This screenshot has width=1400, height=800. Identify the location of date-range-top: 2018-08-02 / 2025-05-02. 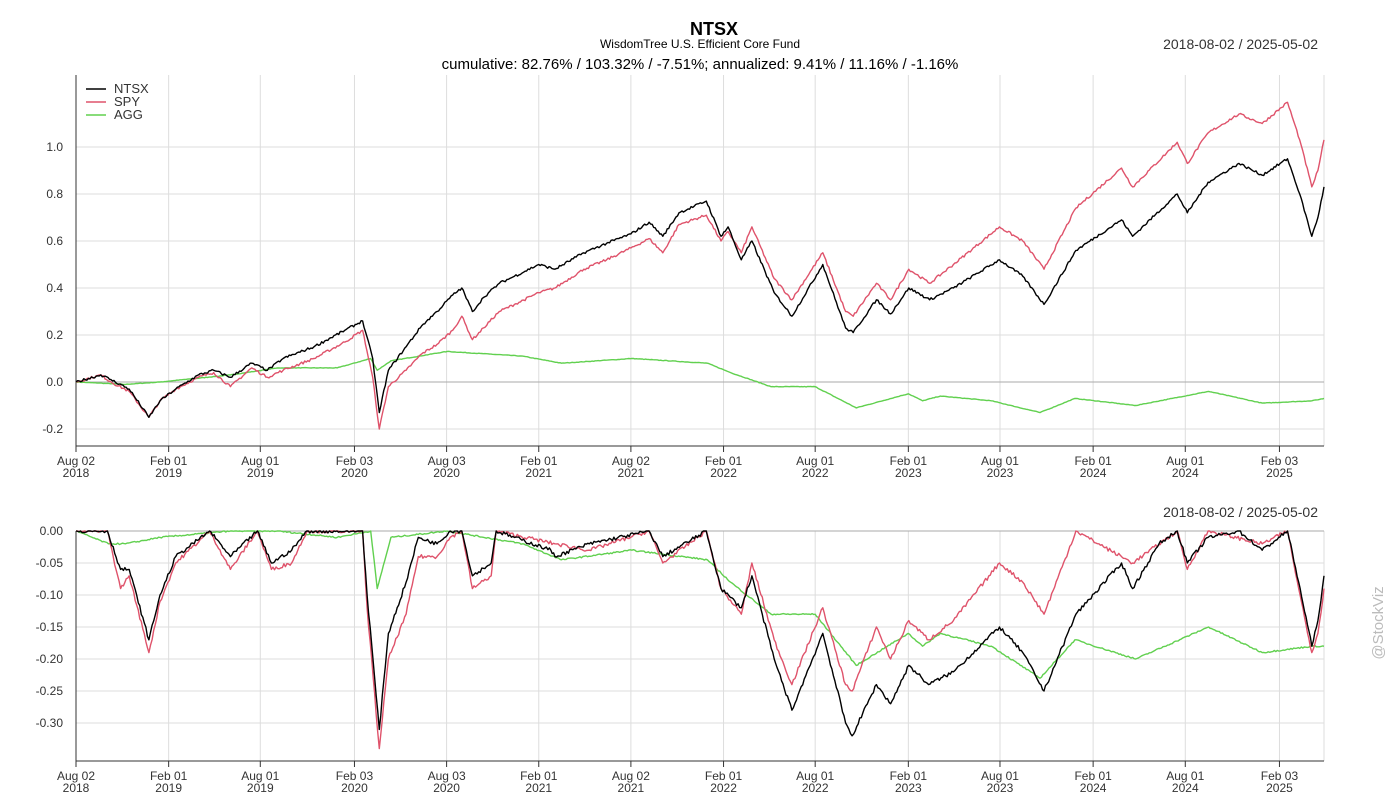
(1240, 44).